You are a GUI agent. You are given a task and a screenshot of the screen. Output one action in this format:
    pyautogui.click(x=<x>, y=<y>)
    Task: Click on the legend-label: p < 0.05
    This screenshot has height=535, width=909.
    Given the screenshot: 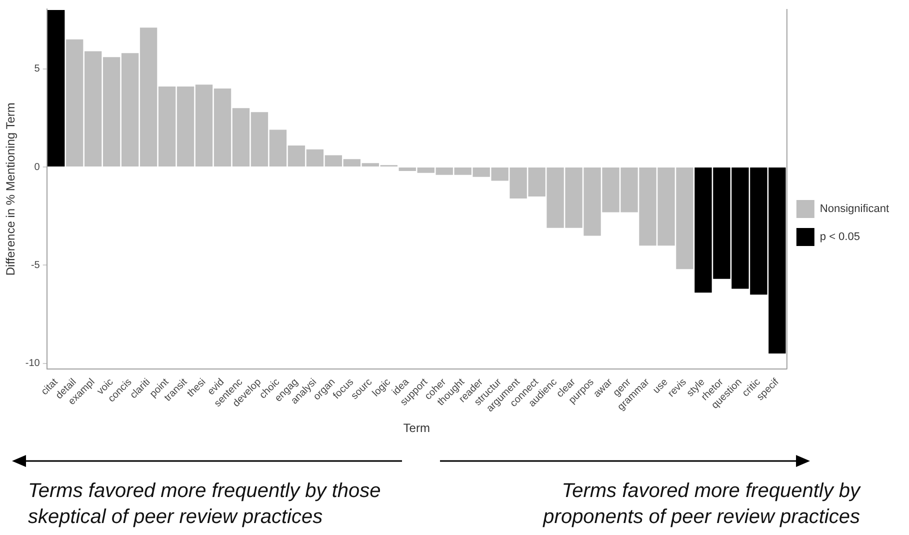 What is the action you would take?
    pyautogui.click(x=840, y=237)
    